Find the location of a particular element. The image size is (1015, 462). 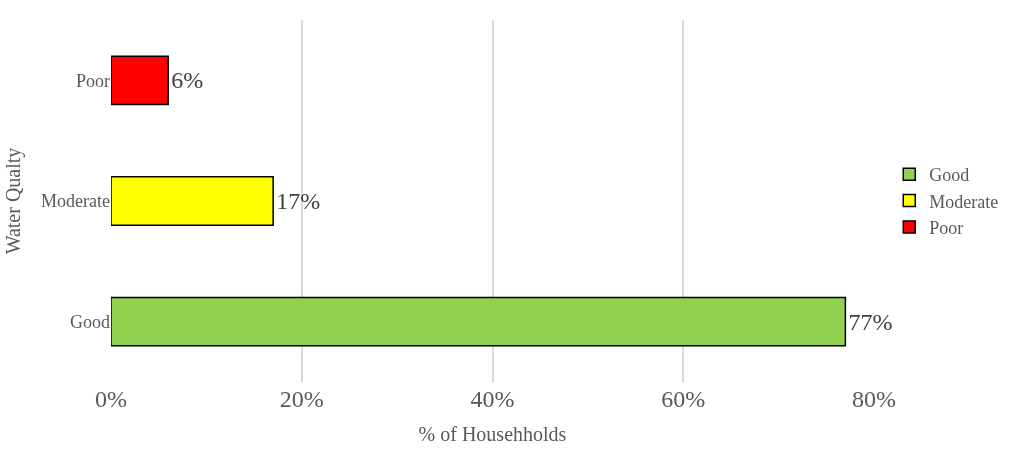

y-tick-label: Moderate is located at coordinates (76, 201).